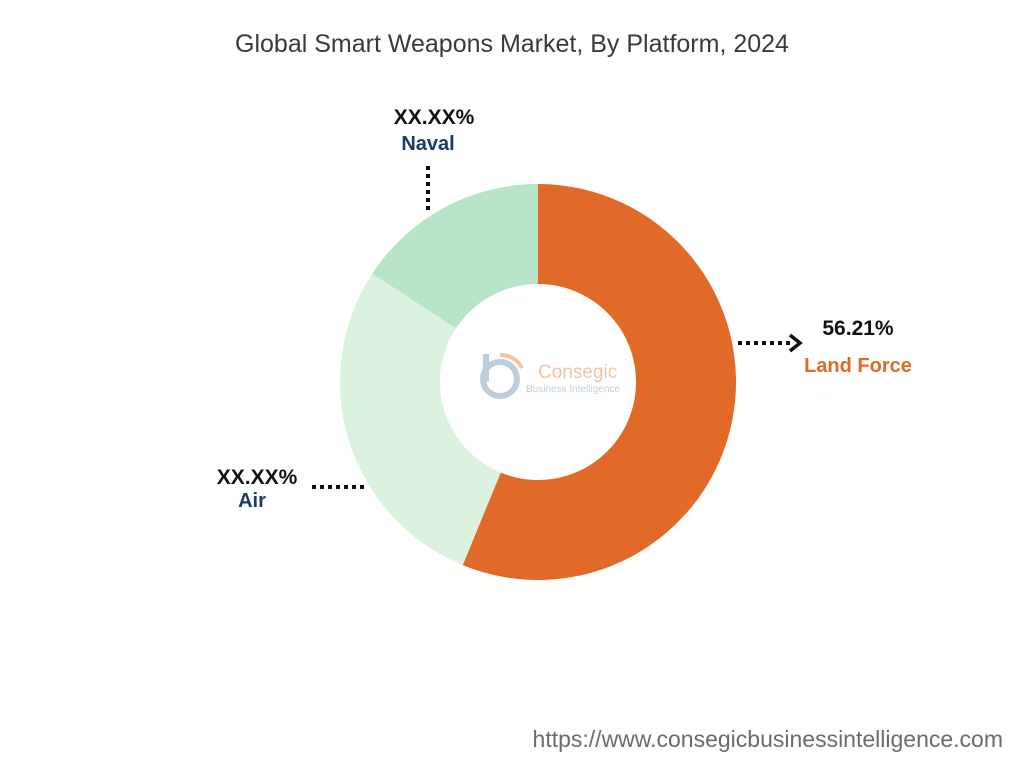 The image size is (1024, 768). I want to click on donut-hole, so click(538, 382).